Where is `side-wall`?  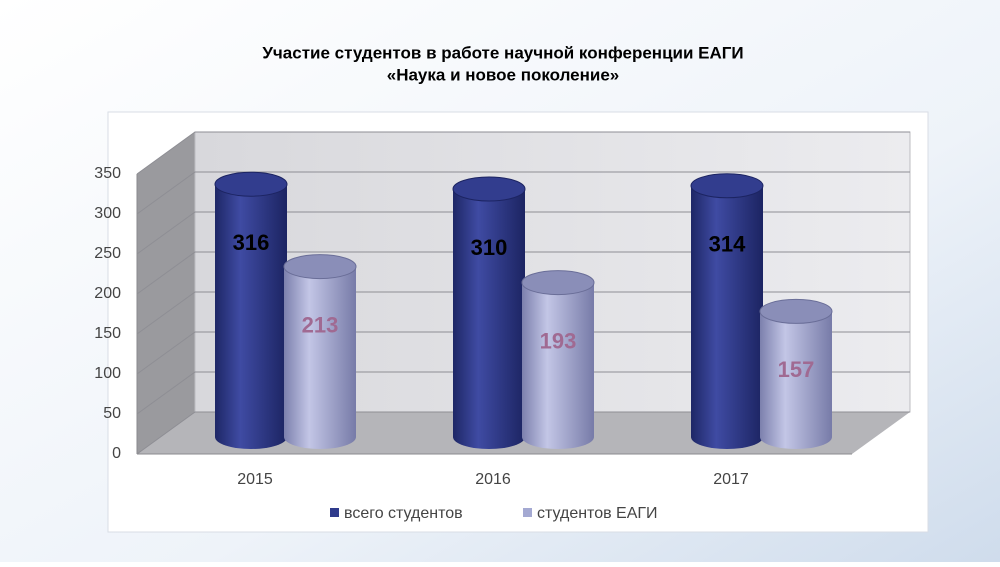
side-wall is located at coordinates (166, 293).